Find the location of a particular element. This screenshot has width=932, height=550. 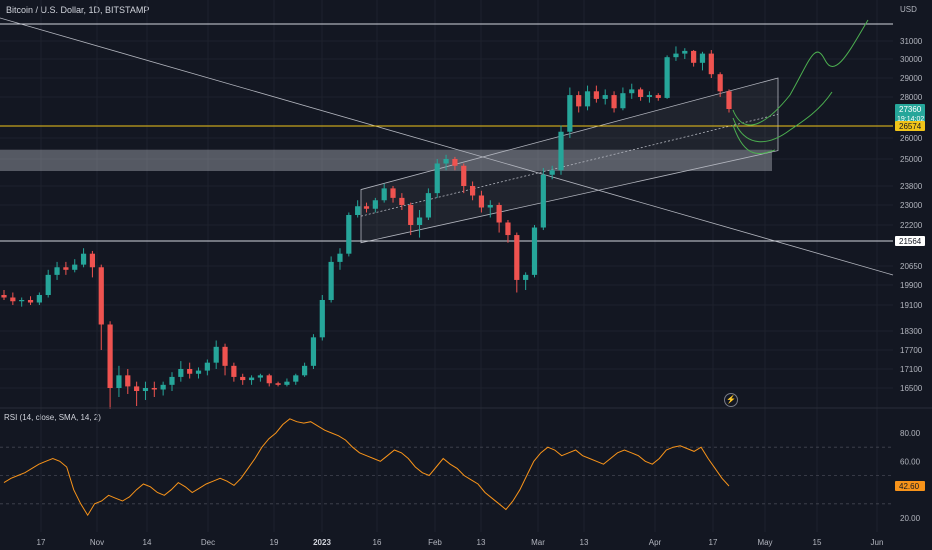

price-tick-label: 28000 is located at coordinates (911, 97).